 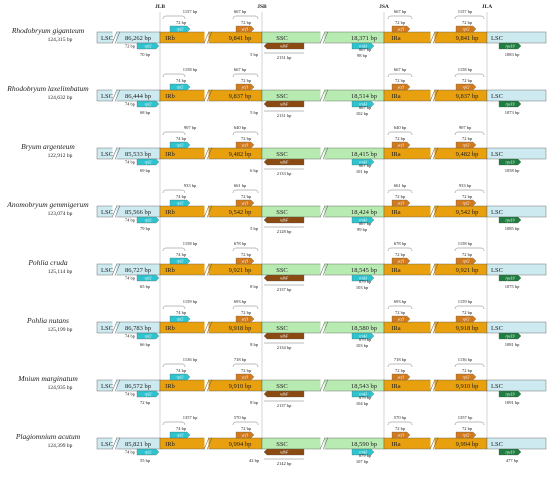 What do you see at coordinates (47, 88) in the screenshot?
I see `species-name: Rhodobryum laxelimbatum` at bounding box center [47, 88].